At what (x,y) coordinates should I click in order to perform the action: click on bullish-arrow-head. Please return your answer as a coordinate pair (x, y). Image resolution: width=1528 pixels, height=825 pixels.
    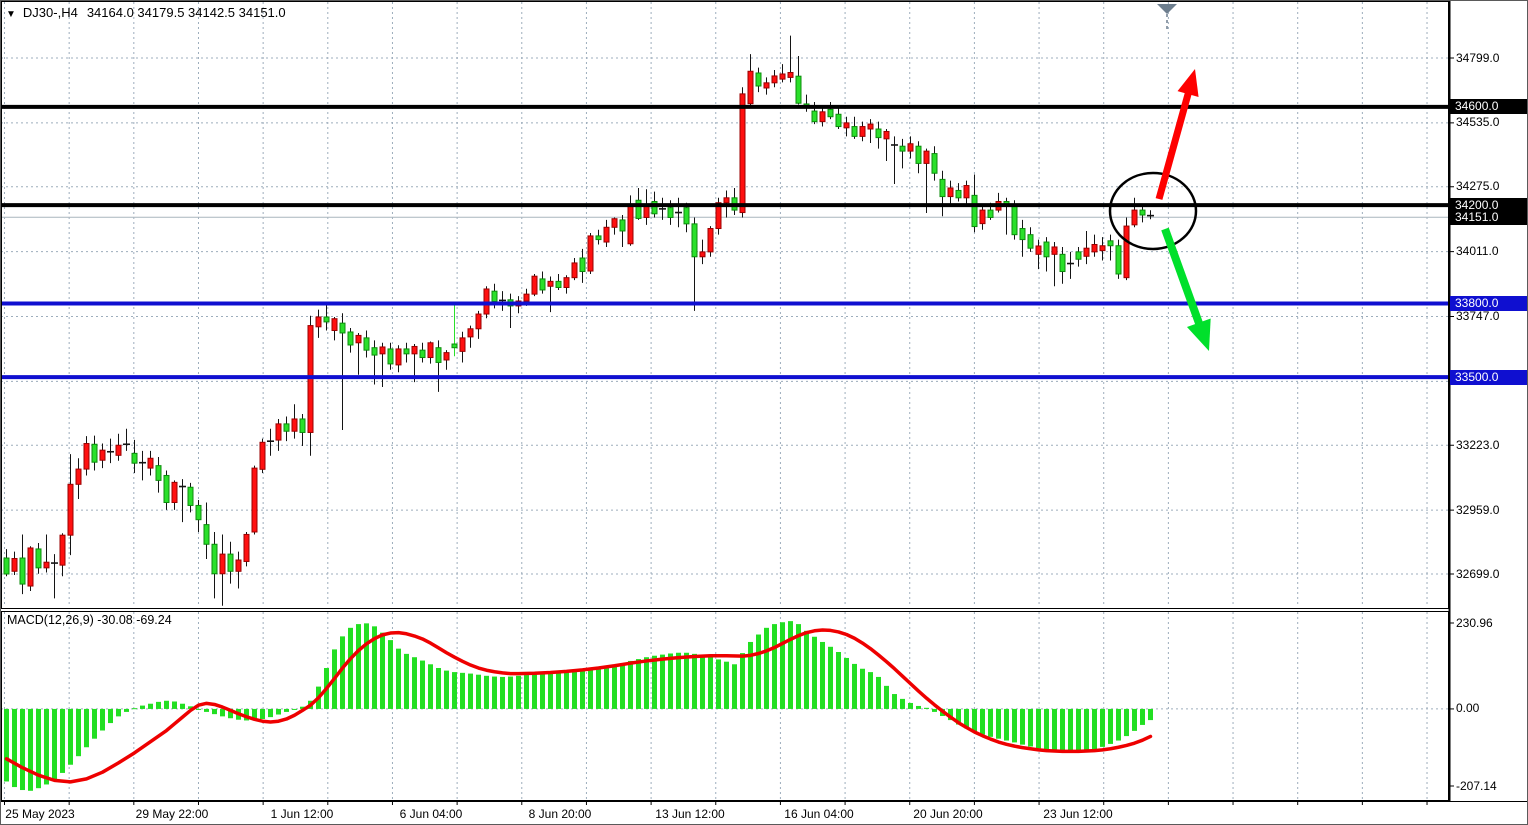
    Looking at the image, I should click on (1188, 83).